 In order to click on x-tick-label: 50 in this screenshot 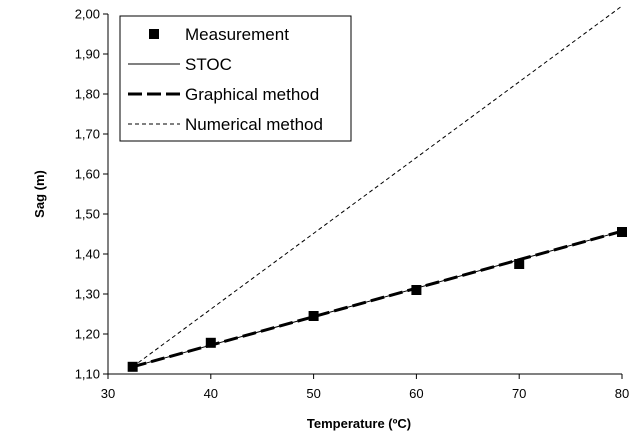, I will do `click(313, 393)`.